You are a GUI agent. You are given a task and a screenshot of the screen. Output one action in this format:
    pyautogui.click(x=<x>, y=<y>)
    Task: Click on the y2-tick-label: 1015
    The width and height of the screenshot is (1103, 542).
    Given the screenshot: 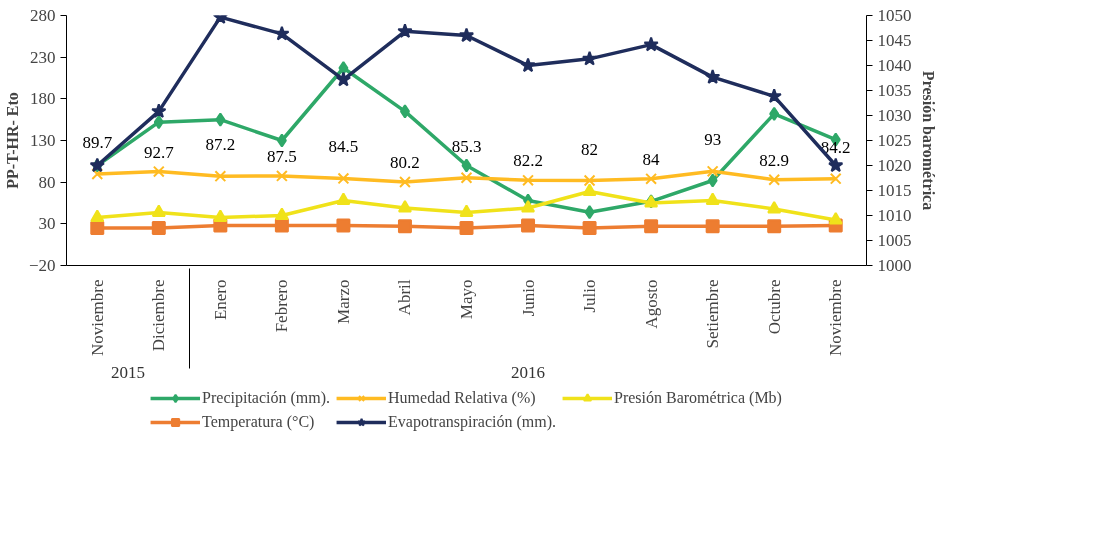 What is the action you would take?
    pyautogui.click(x=894, y=190)
    